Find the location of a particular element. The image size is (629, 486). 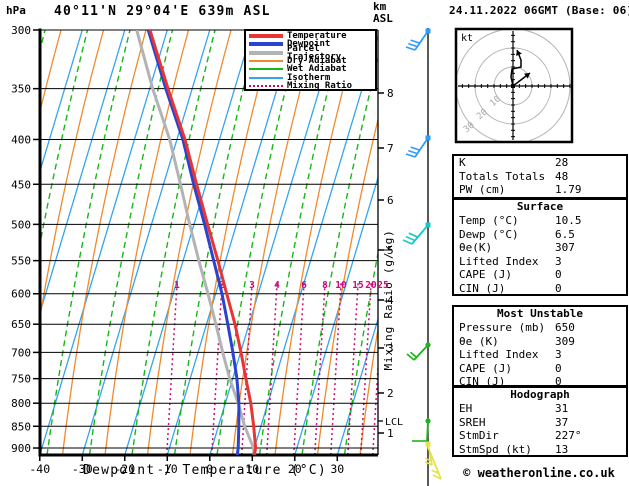

svg-text: 400 is located at coordinates (21, 139).